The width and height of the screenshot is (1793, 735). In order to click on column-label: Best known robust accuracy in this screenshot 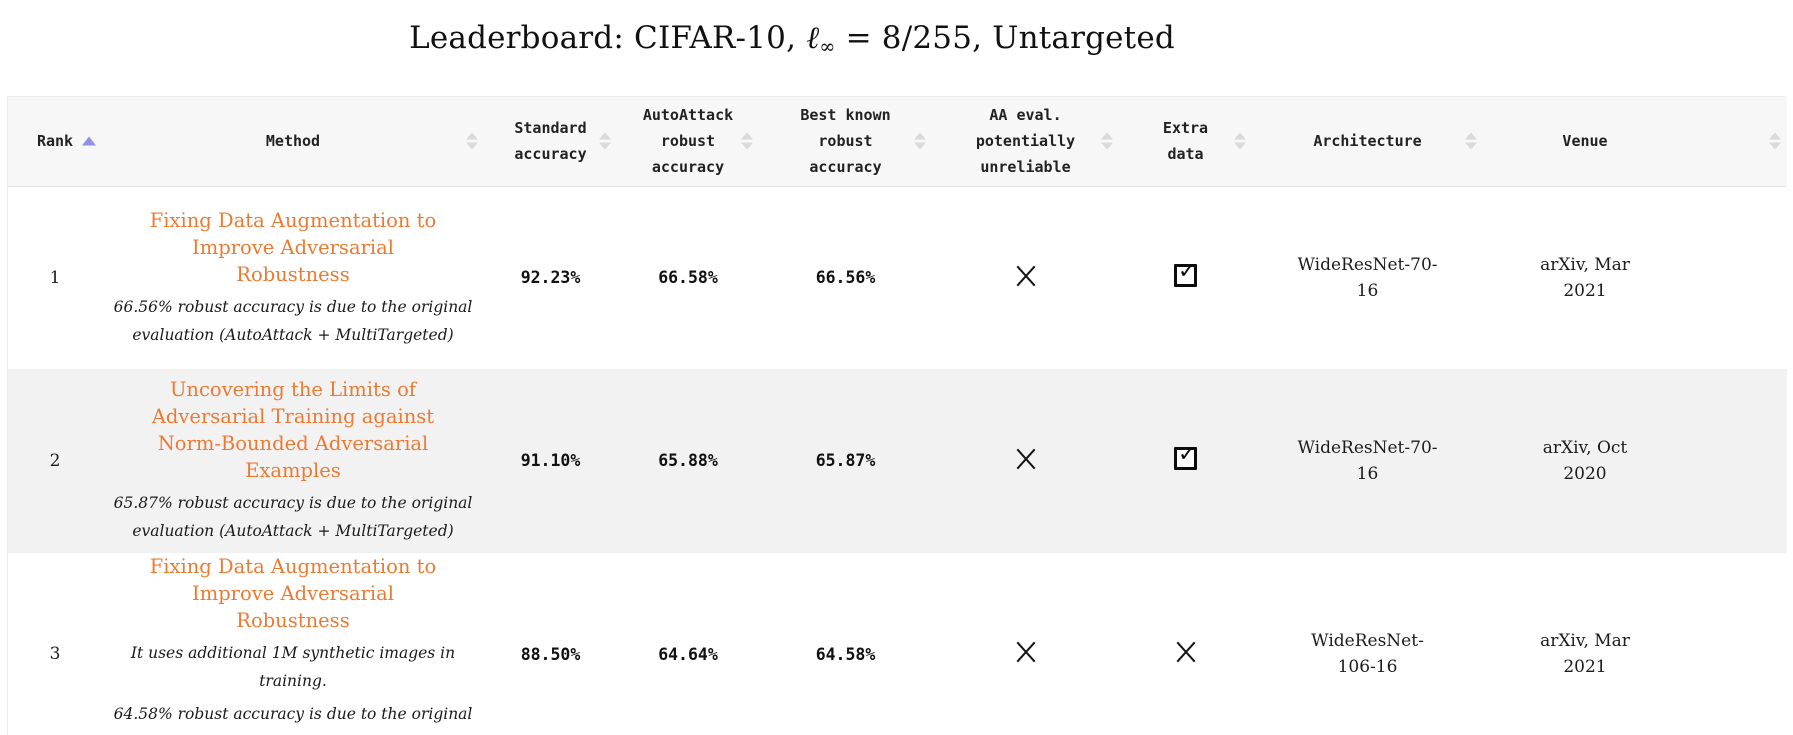, I will do `click(845, 141)`.